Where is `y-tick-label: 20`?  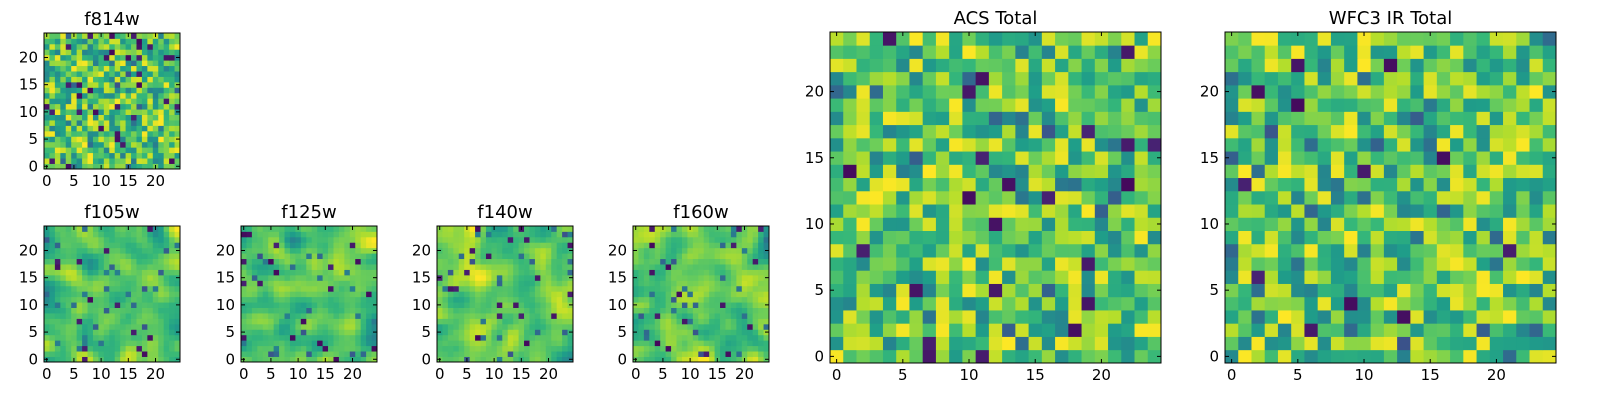
y-tick-label: 20 is located at coordinates (225, 250).